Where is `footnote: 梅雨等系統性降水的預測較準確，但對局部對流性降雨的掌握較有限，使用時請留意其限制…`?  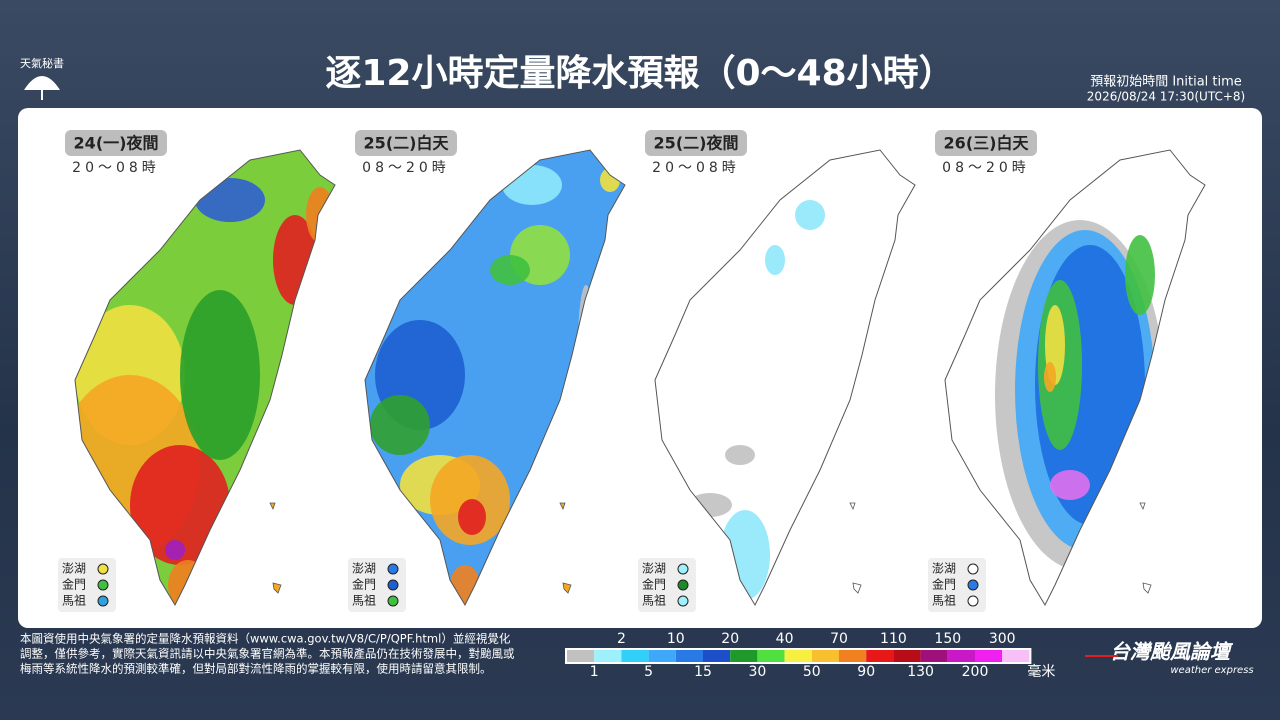
footnote: 梅雨等系統性降水的預測較準確，但對局部對流性降雨的掌握較有限，使用時請留意其限制… is located at coordinates (256, 669).